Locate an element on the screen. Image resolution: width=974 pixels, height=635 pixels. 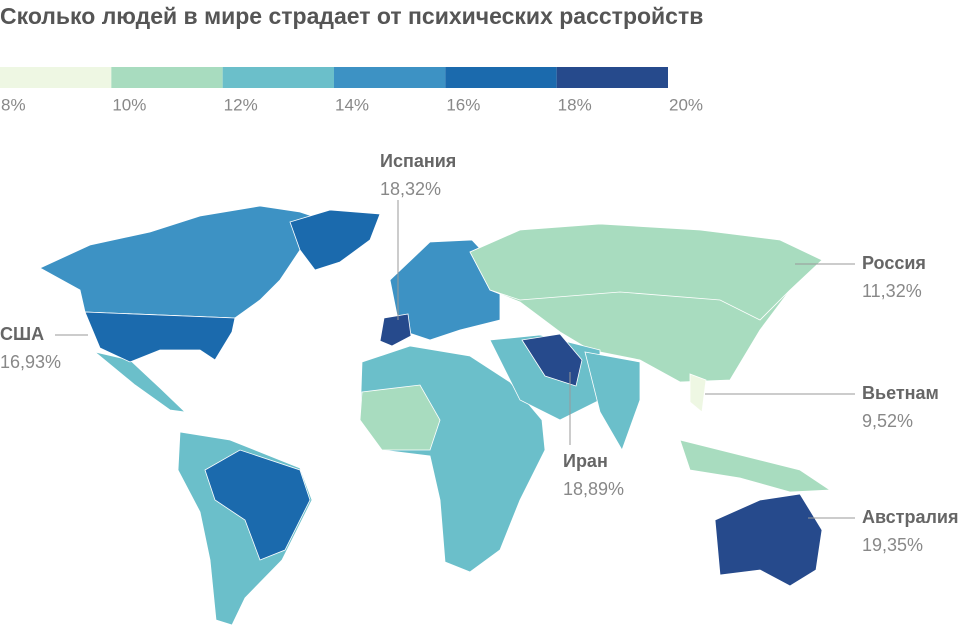
legend-label: 10% is located at coordinates (129, 104).